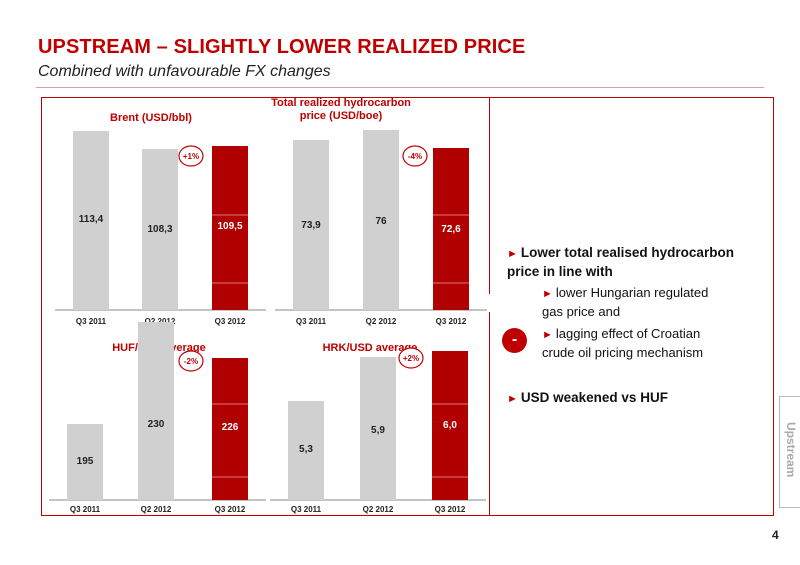 The image size is (800, 565). Describe the element at coordinates (451, 229) in the screenshot. I see `chart-data-label: 72,6` at that location.